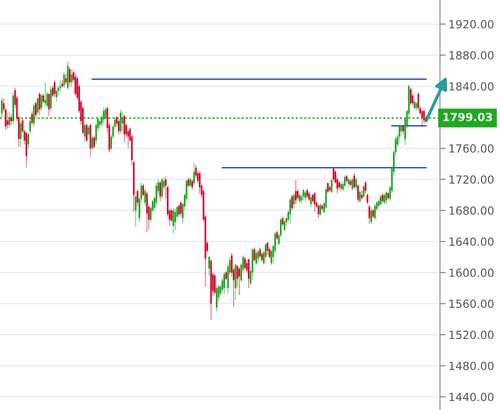 This screenshot has width=500, height=410. What do you see at coordinates (472, 335) in the screenshot?
I see `y-tick-label: 1520.00` at bounding box center [472, 335].